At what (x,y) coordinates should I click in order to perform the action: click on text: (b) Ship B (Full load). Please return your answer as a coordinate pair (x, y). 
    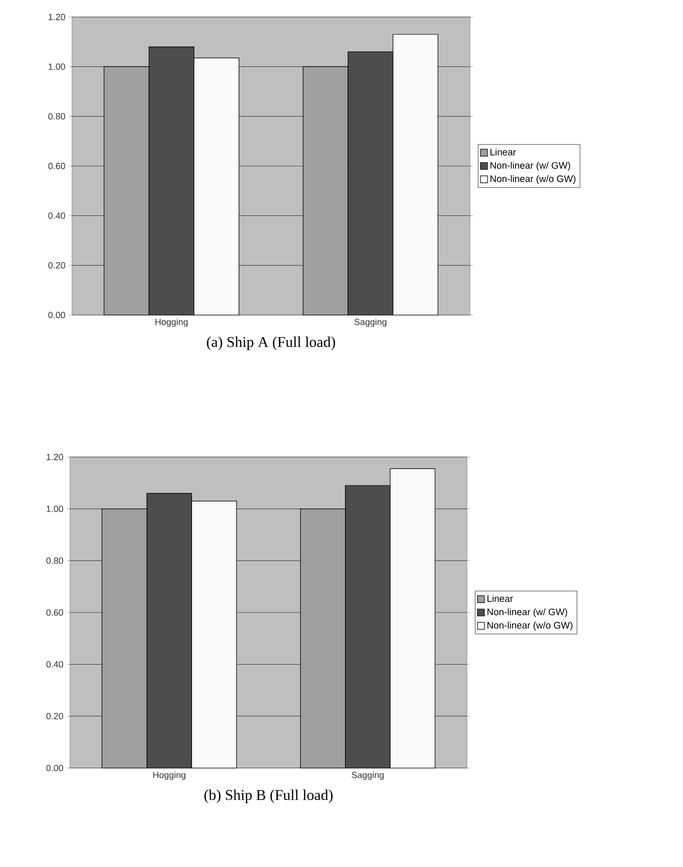
    Looking at the image, I should click on (268, 797).